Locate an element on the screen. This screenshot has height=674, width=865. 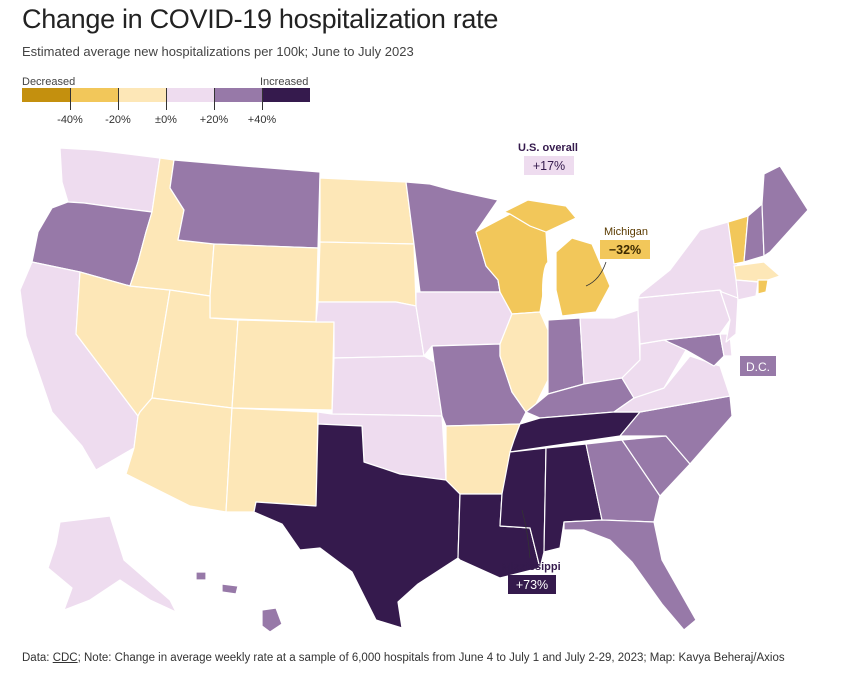
footer-prefix: Data: is located at coordinates (37, 658).